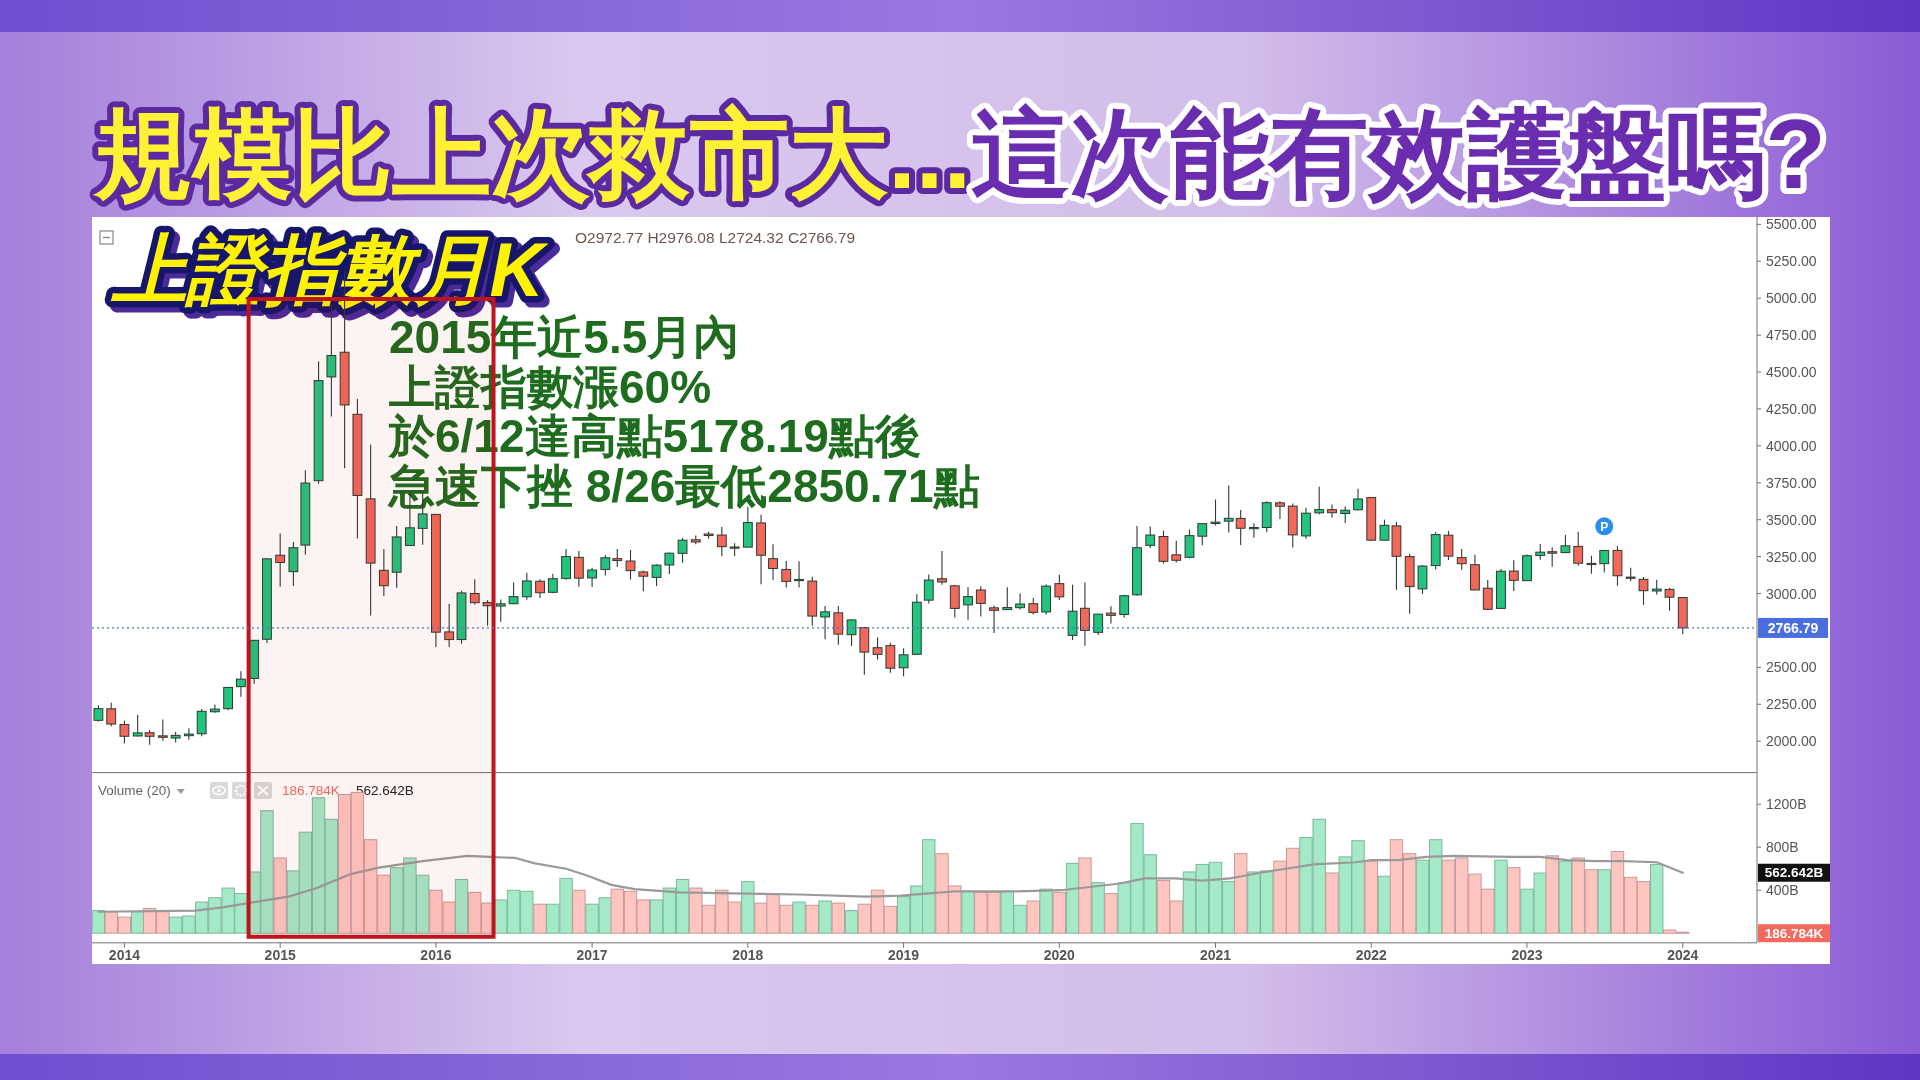 The height and width of the screenshot is (1080, 1920). I want to click on y-tick-label: 3750.00, so click(1791, 482).